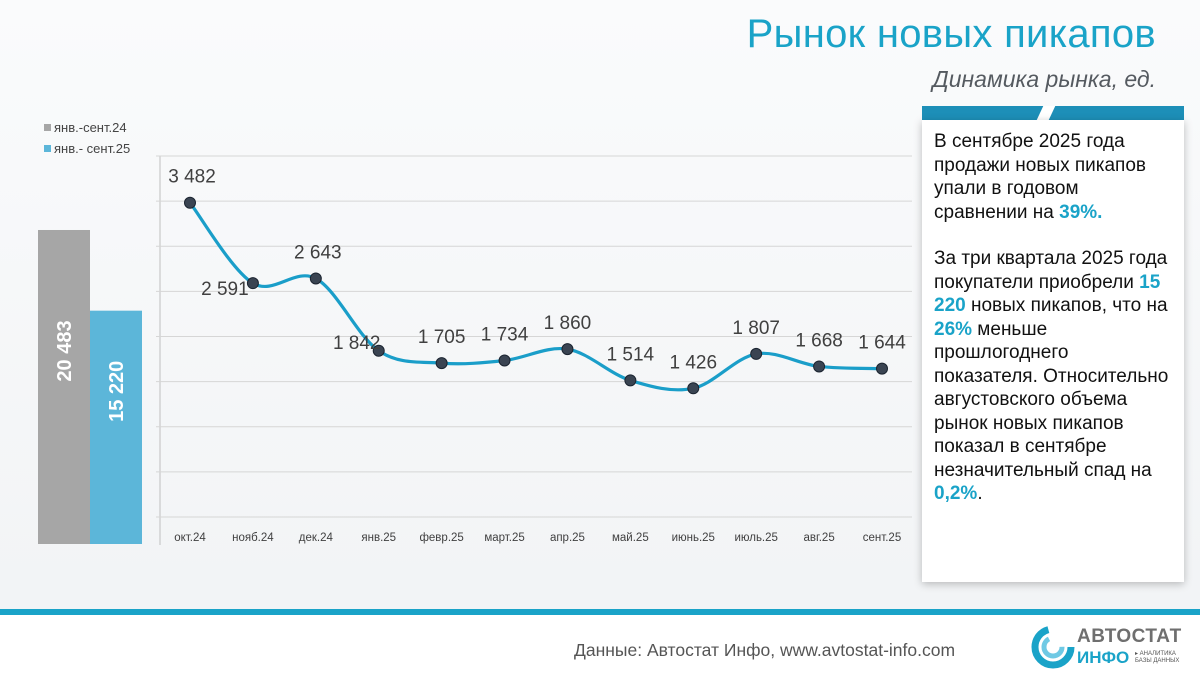 This screenshot has width=1200, height=678. I want to click on data-label: 1 705, so click(442, 337).